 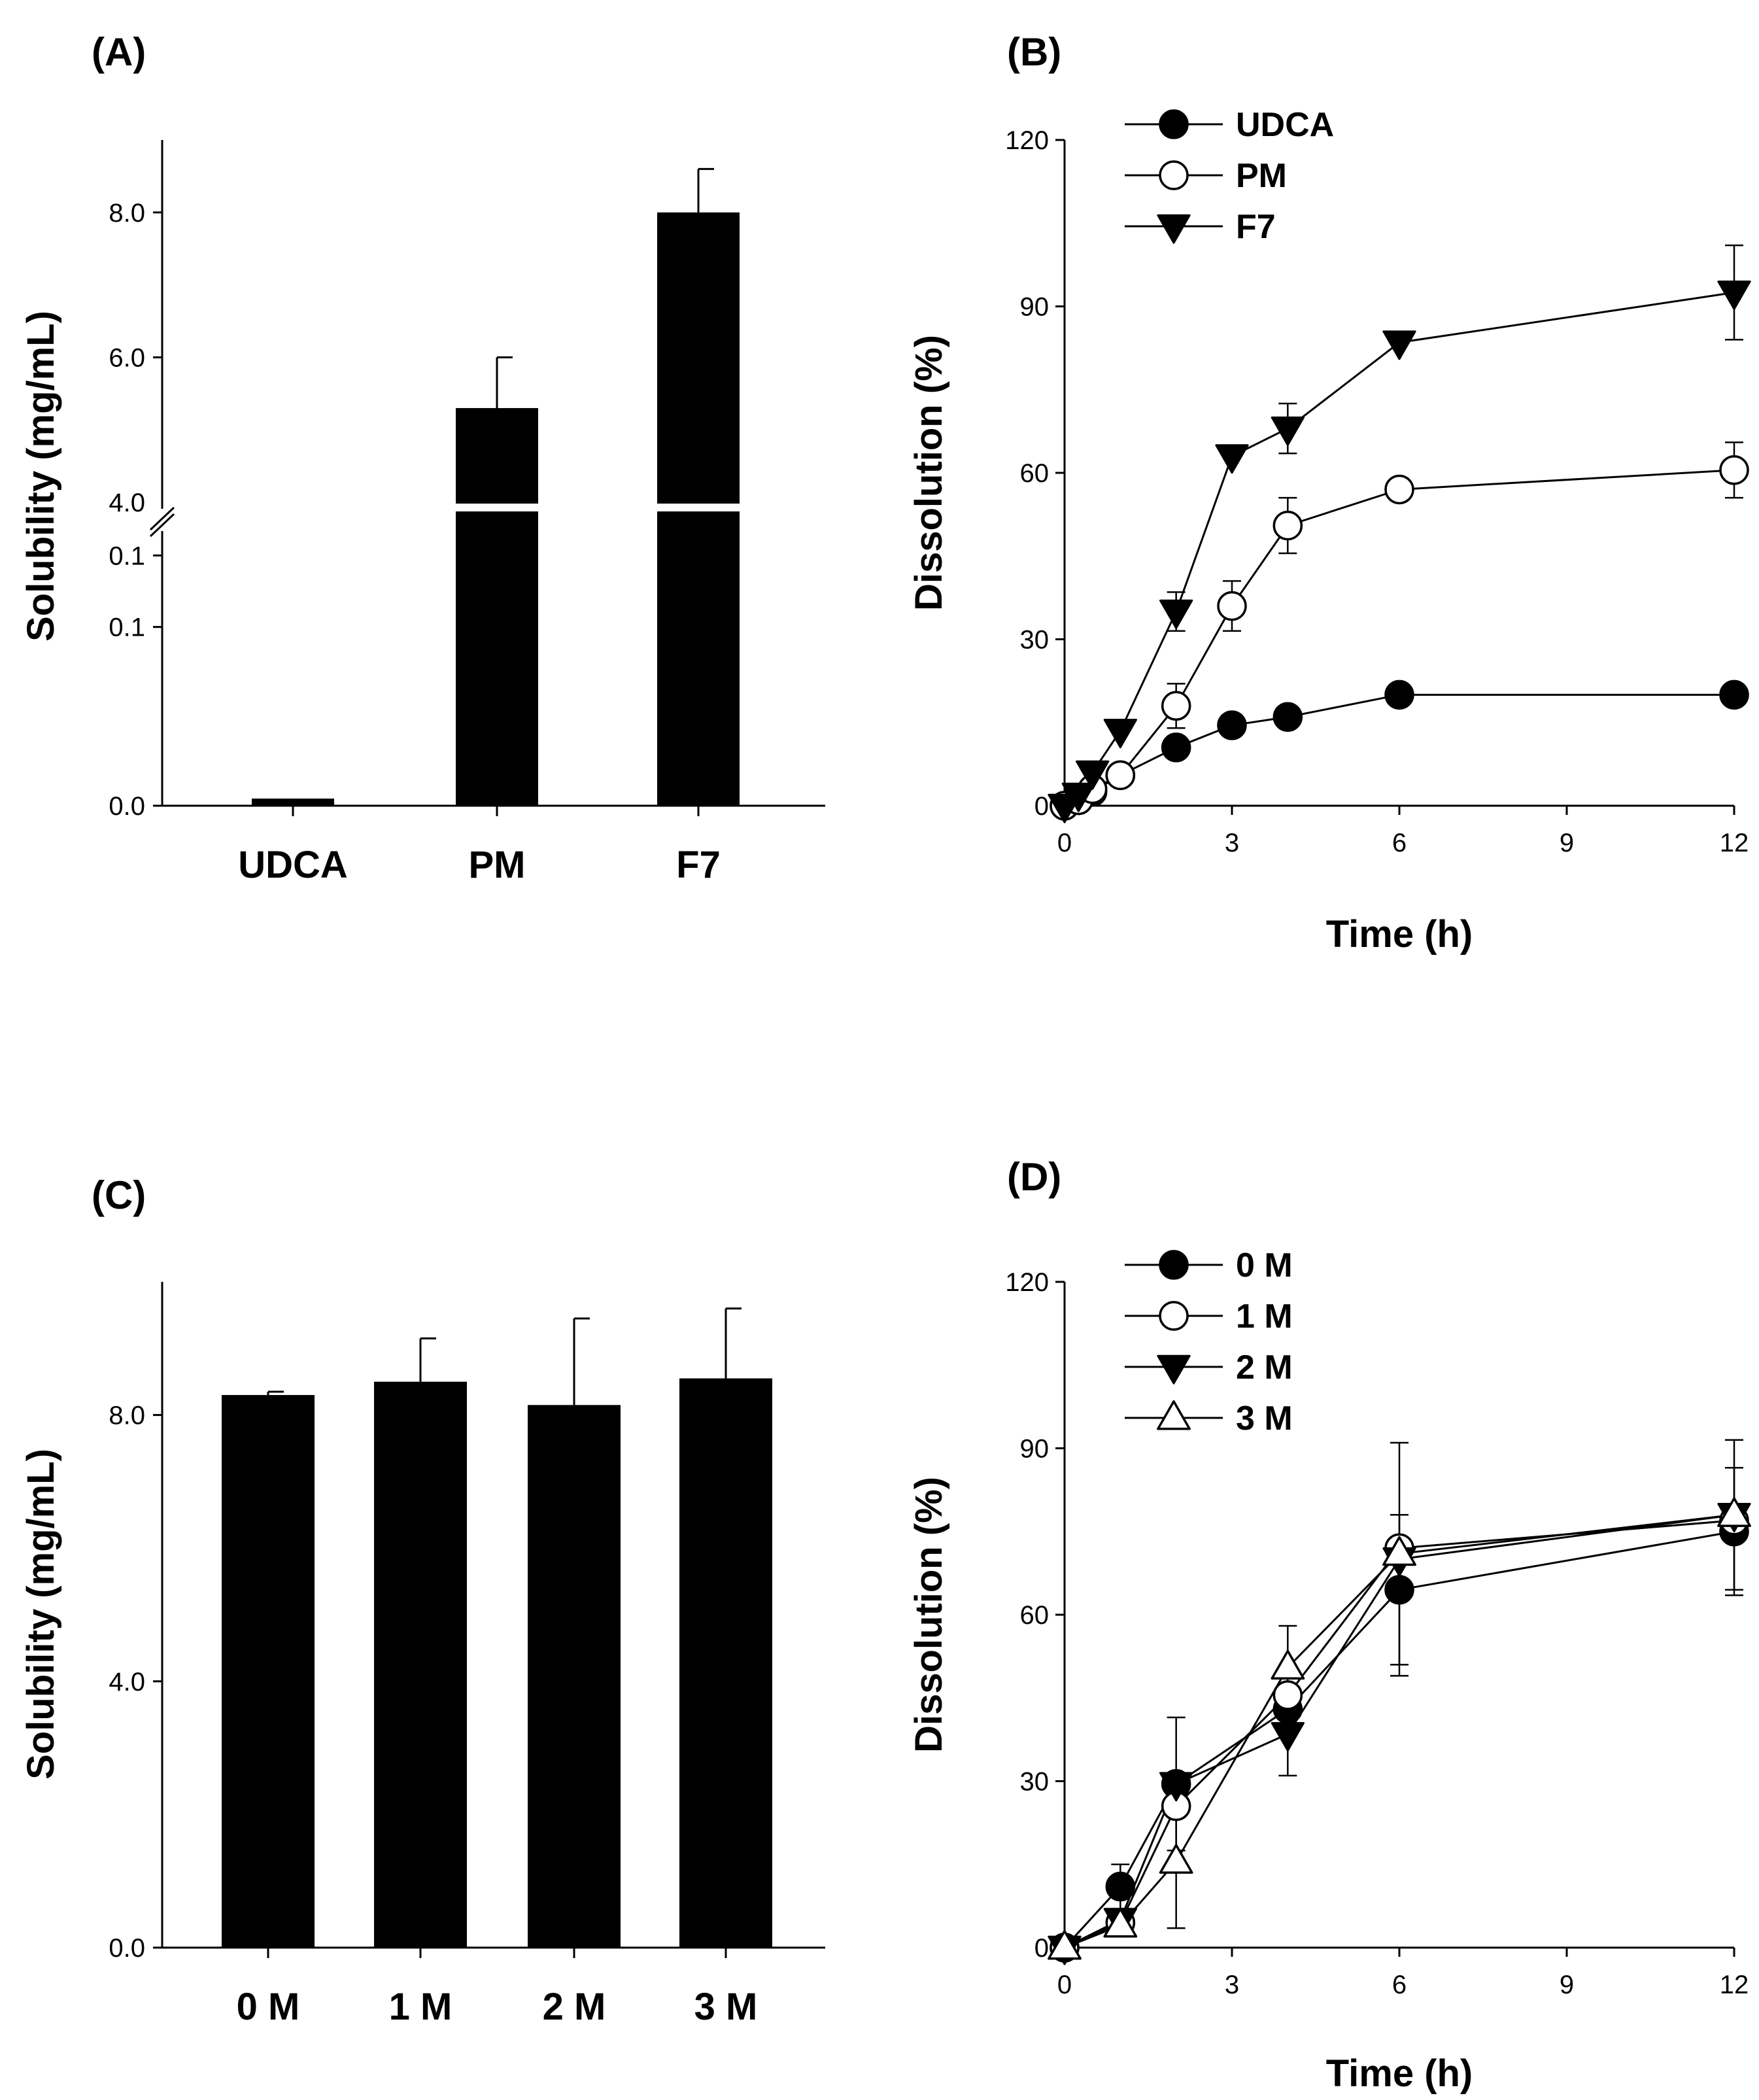 I want to click on panel-a-category-label: UDCA, so click(x=293, y=865).